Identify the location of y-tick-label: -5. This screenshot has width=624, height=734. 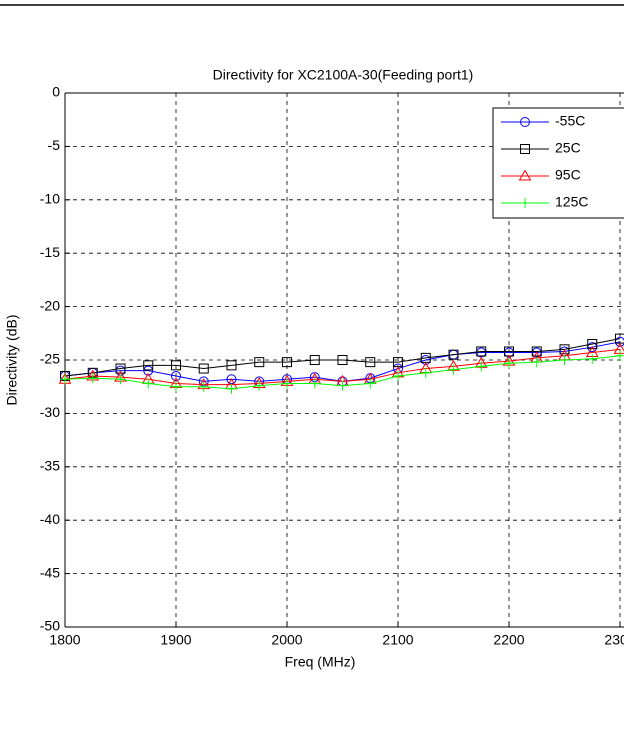
(54, 145).